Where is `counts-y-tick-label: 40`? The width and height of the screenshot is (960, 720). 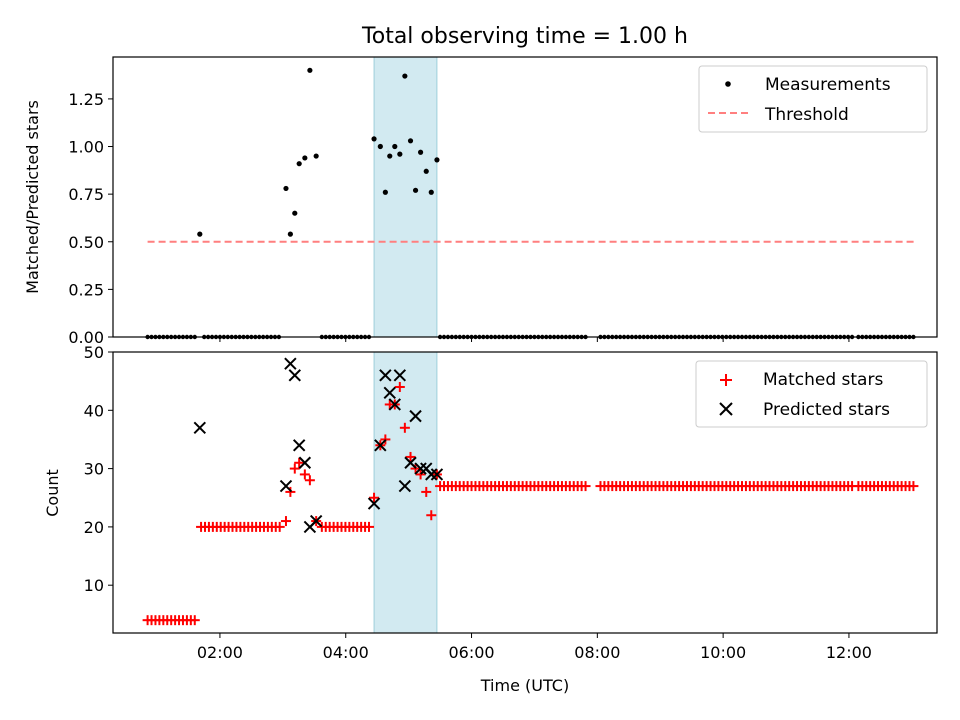
counts-y-tick-label: 40 is located at coordinates (94, 410).